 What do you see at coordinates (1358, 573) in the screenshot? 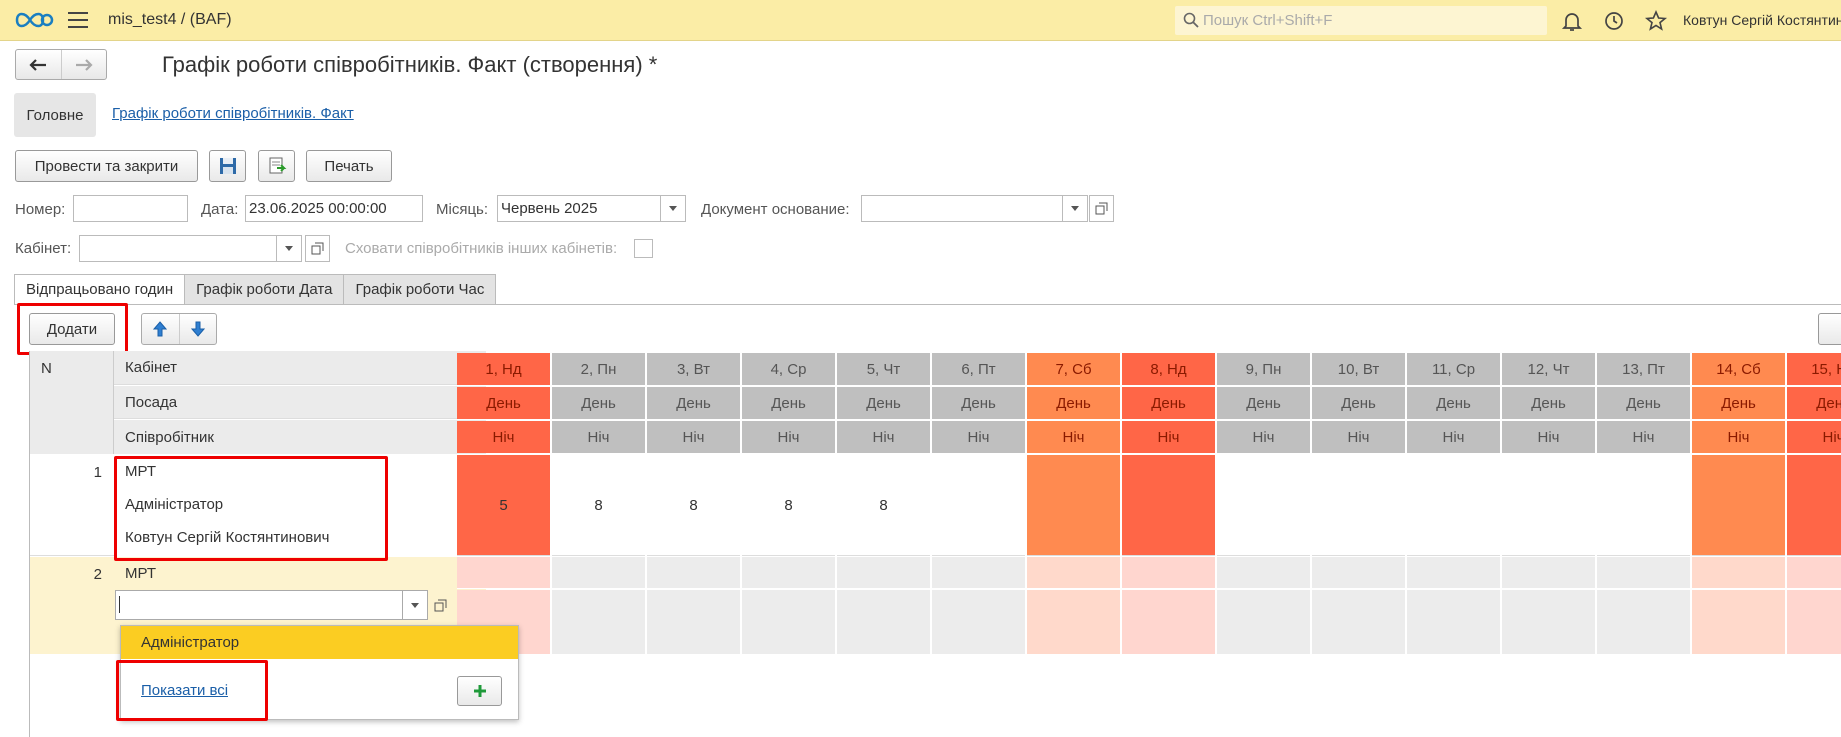
I see `row-2-day-10-cell` at bounding box center [1358, 573].